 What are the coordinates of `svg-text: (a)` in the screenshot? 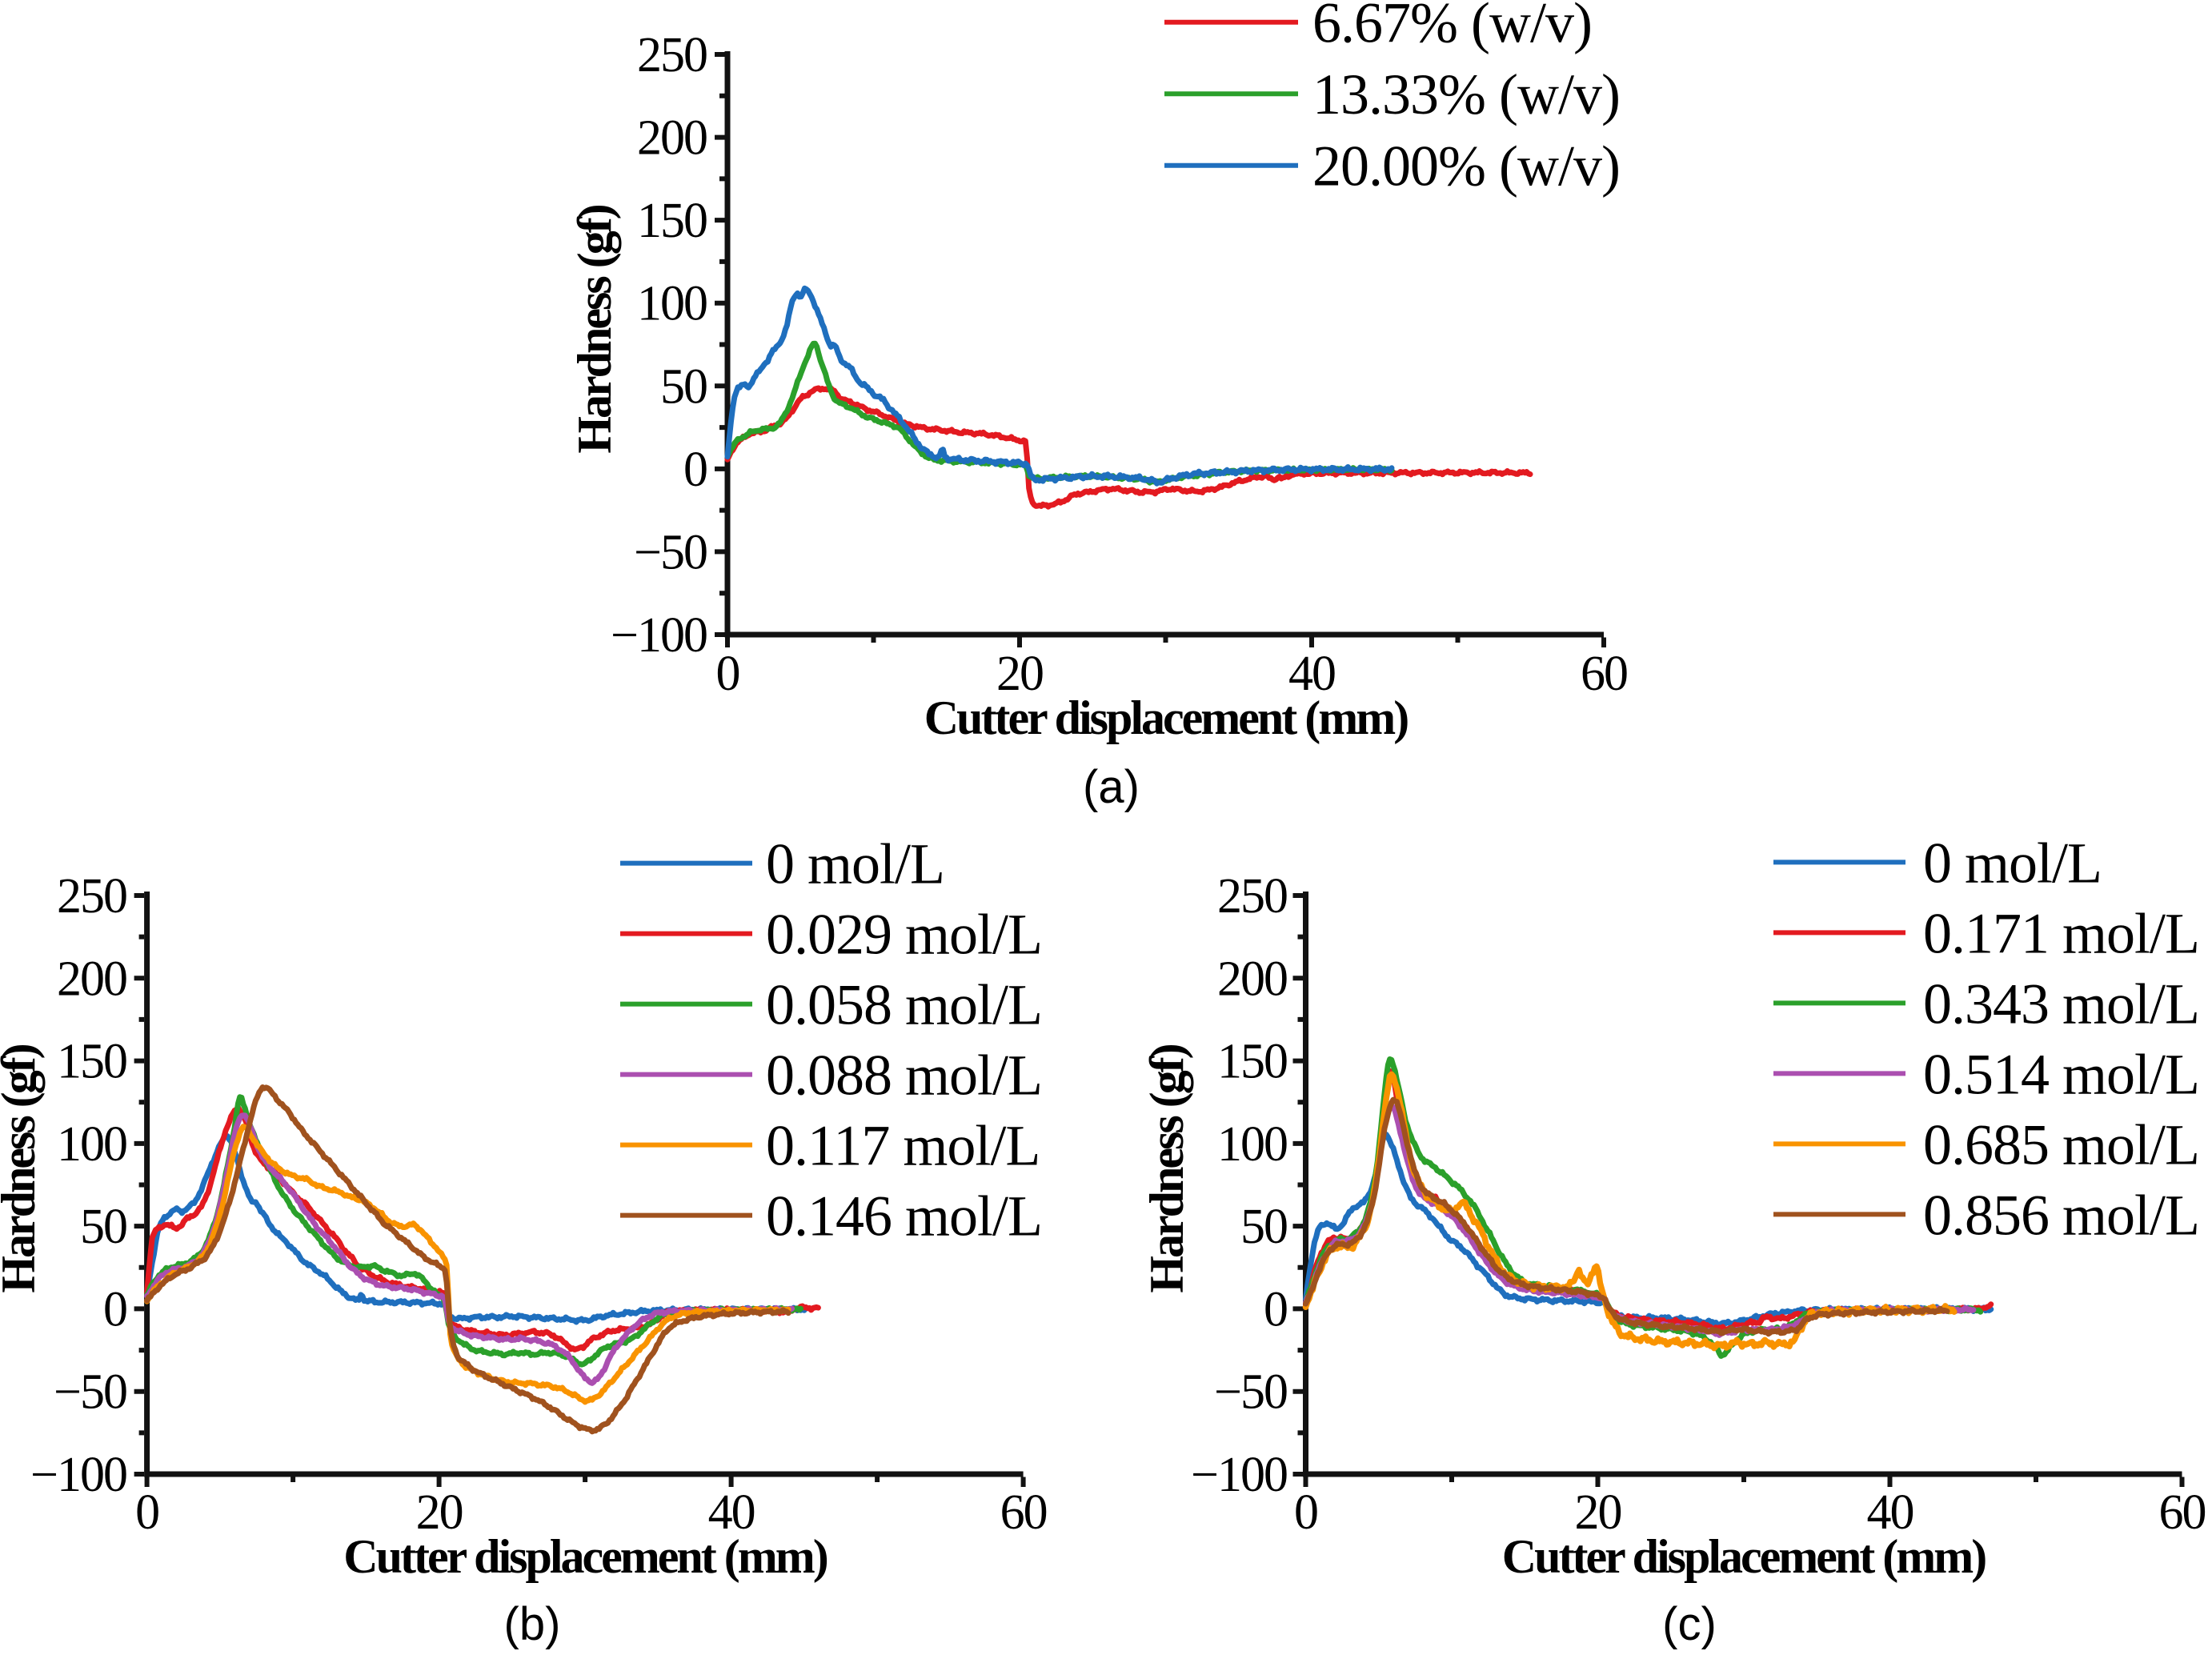 It's located at (1111, 787).